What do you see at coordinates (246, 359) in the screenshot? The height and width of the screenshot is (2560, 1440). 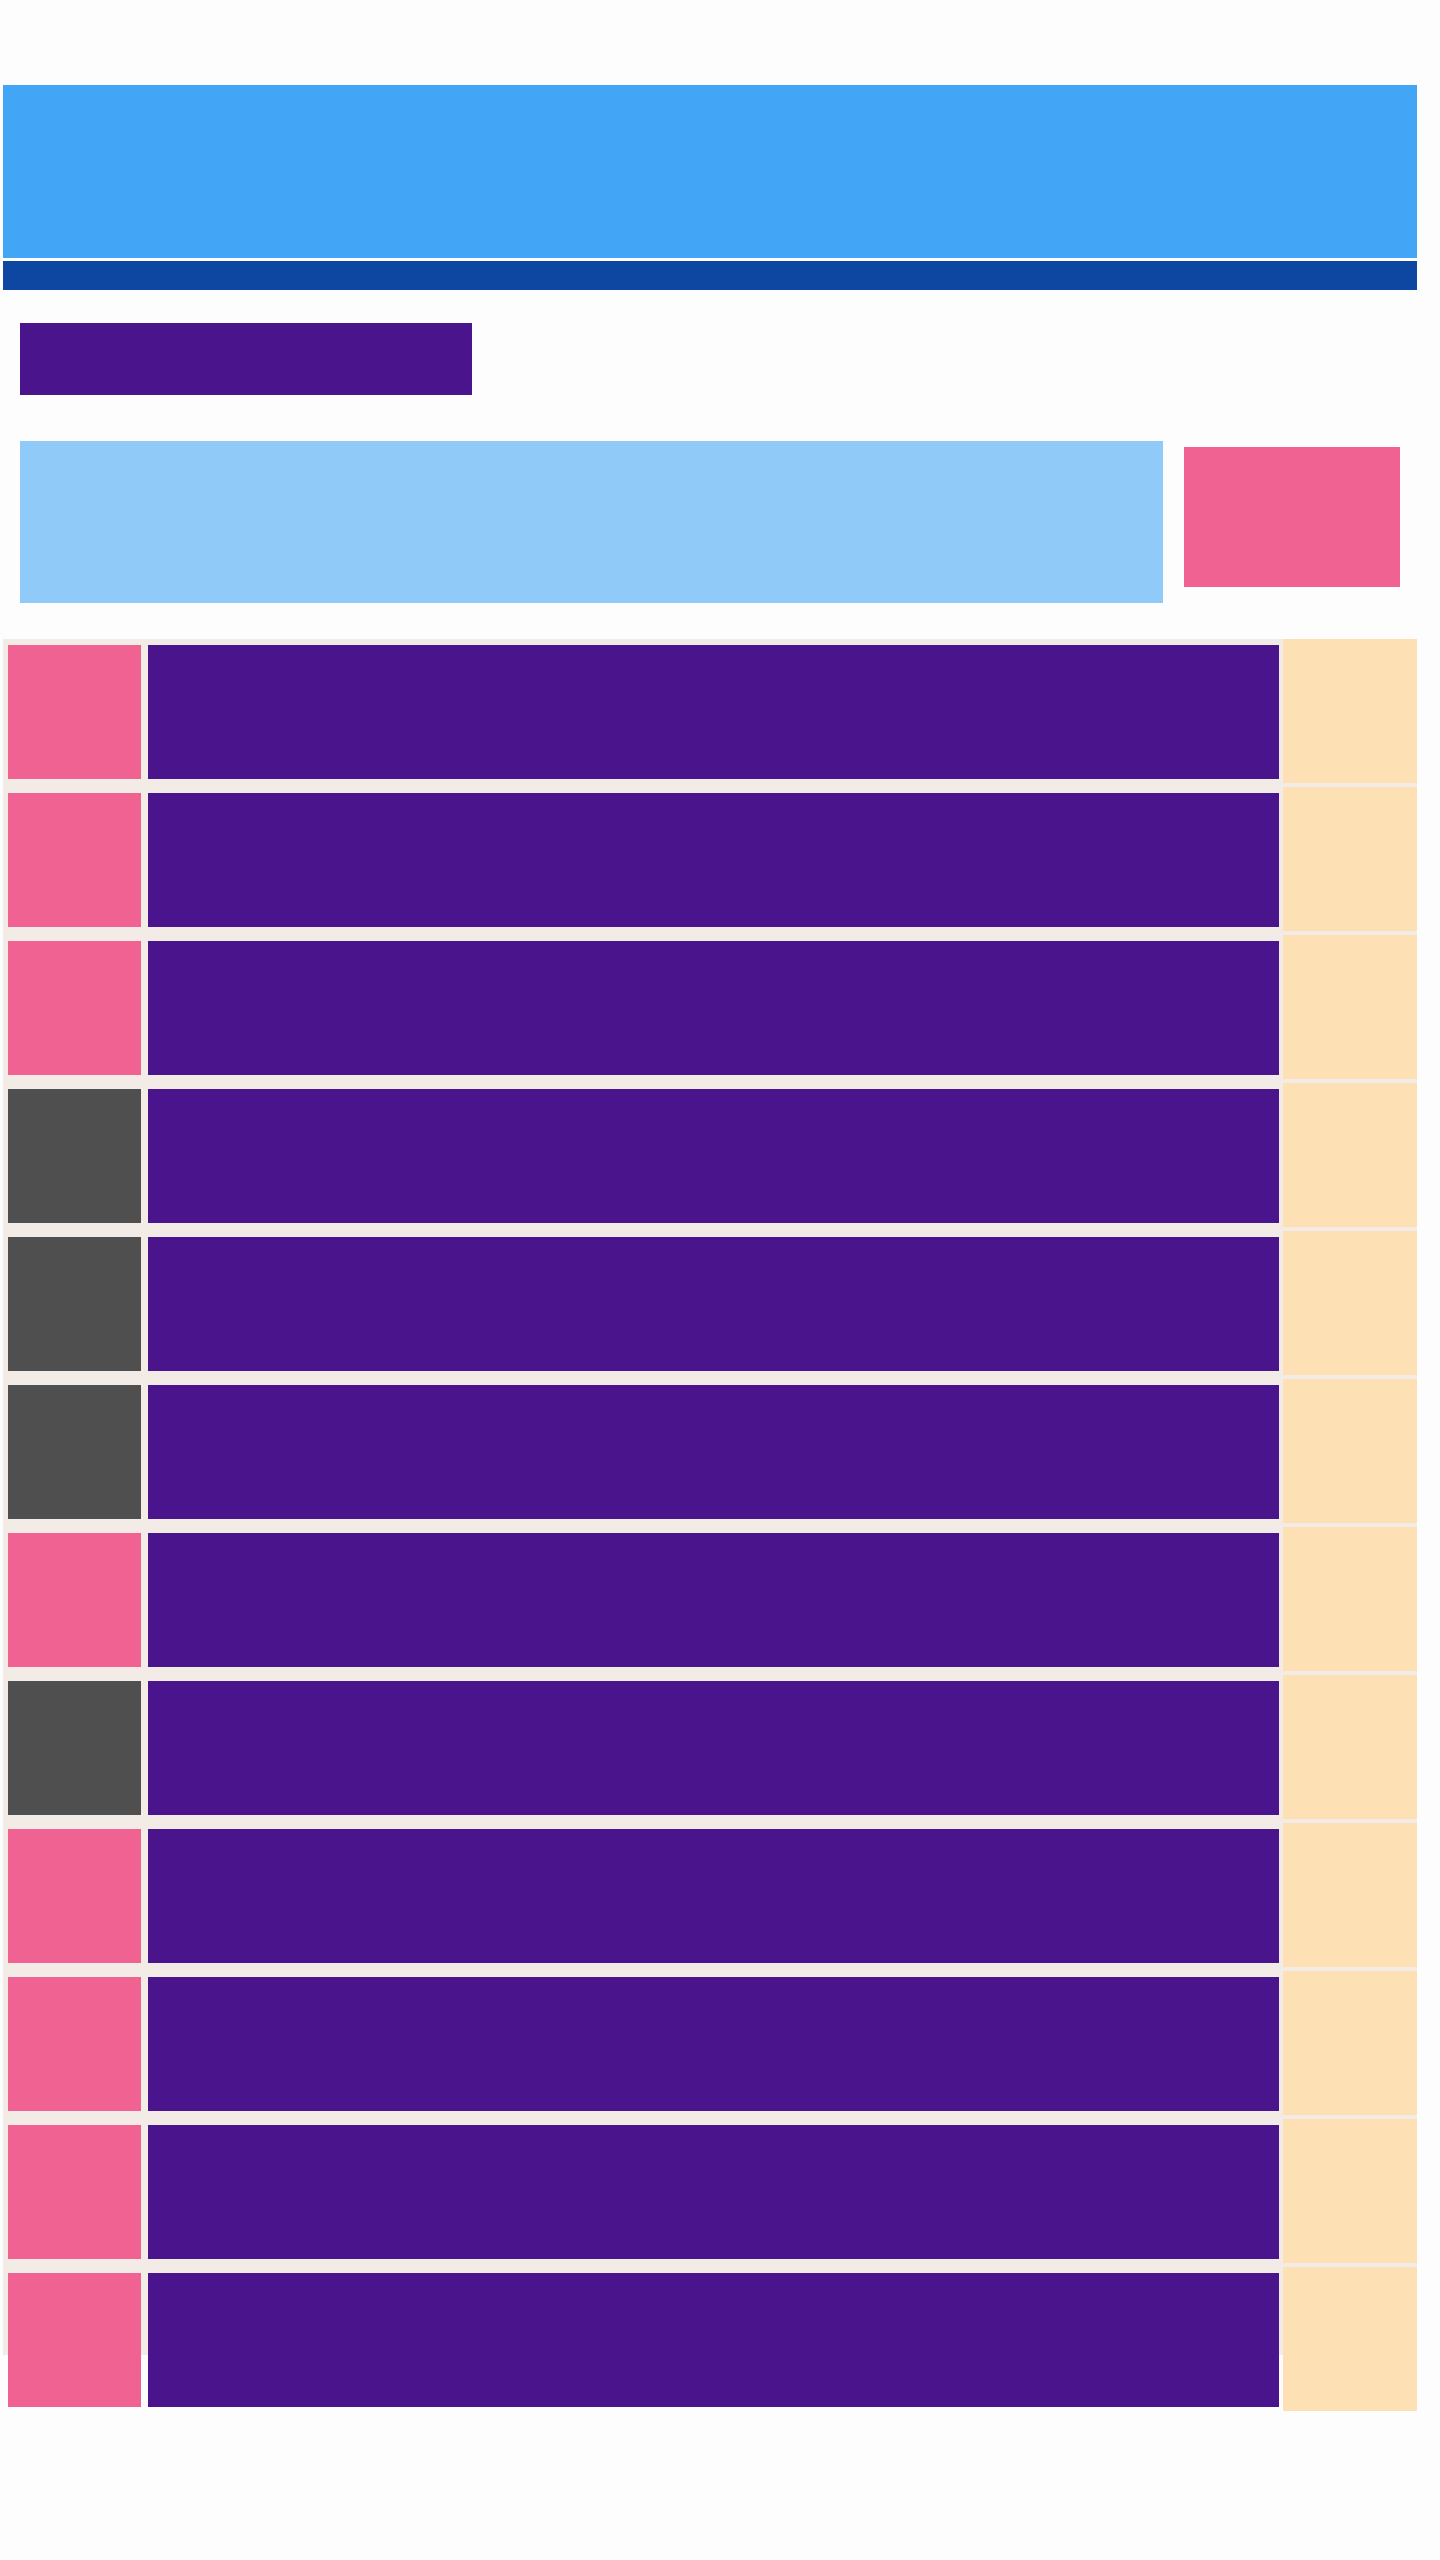 I see `section-heading` at bounding box center [246, 359].